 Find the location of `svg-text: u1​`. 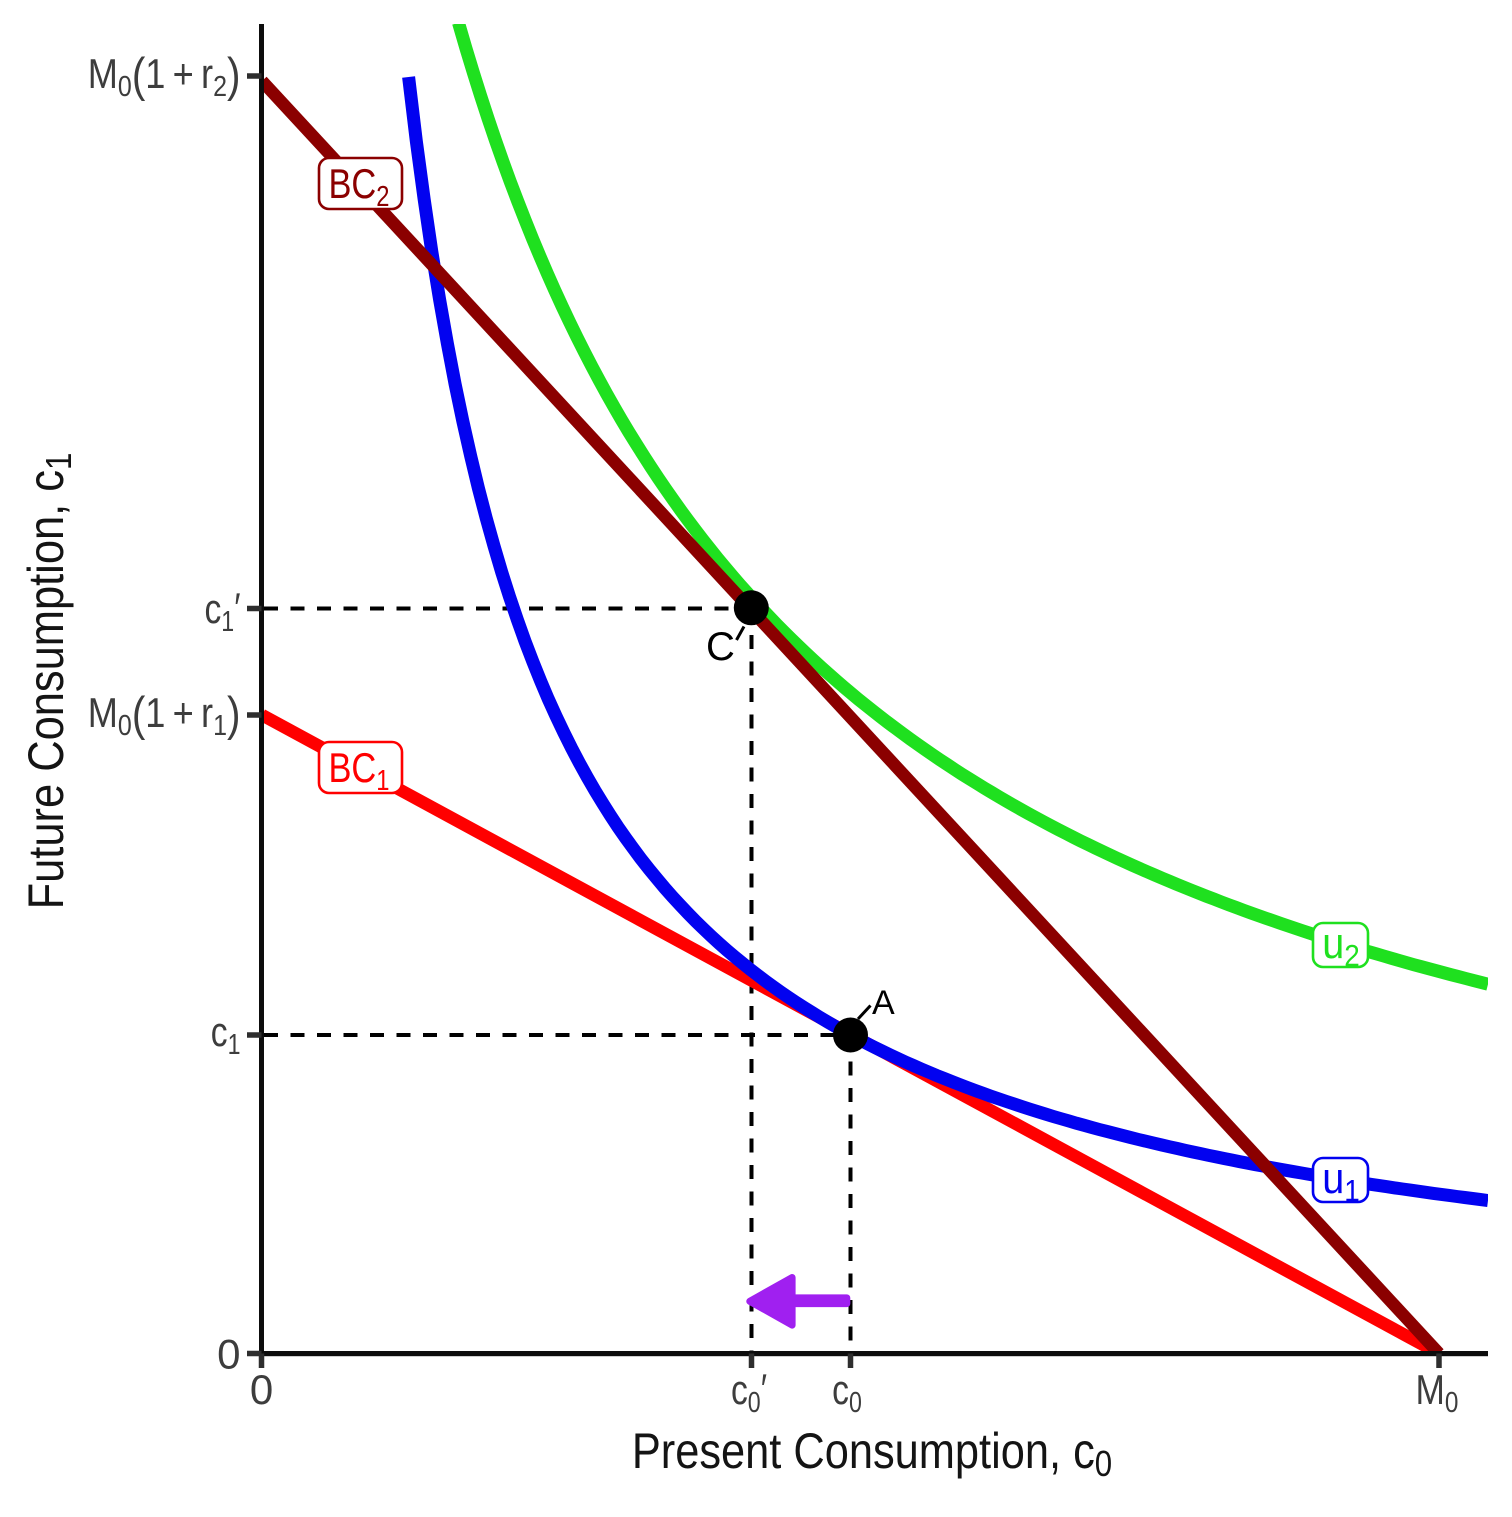

svg-text: u1​ is located at coordinates (1341, 1180).